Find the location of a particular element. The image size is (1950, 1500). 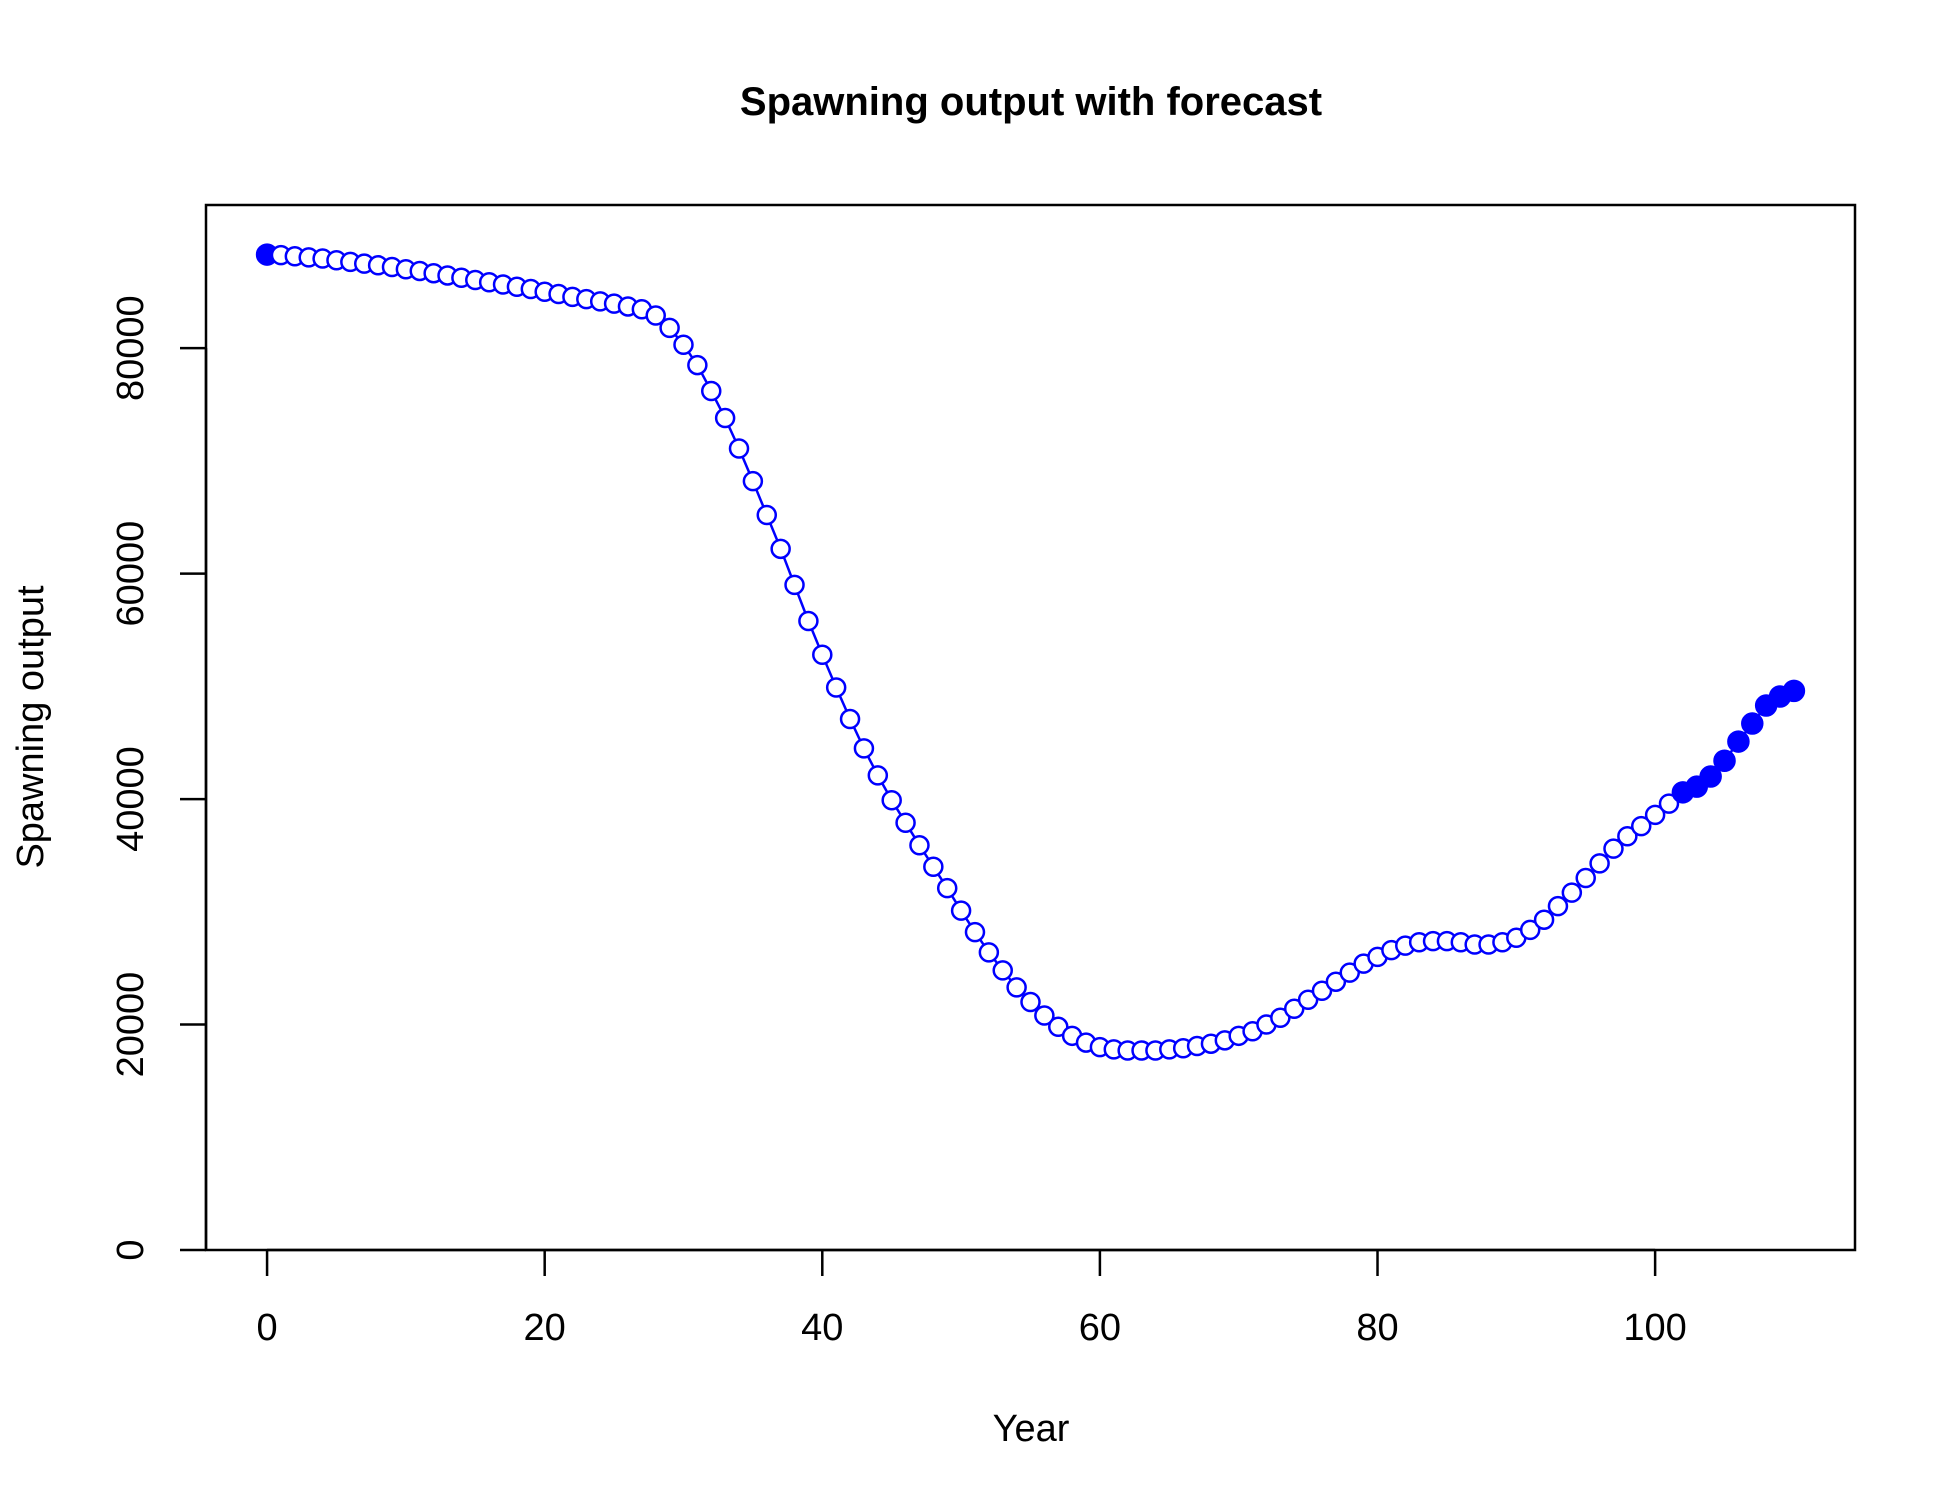

y-tick-label: 0 is located at coordinates (131, 1249).